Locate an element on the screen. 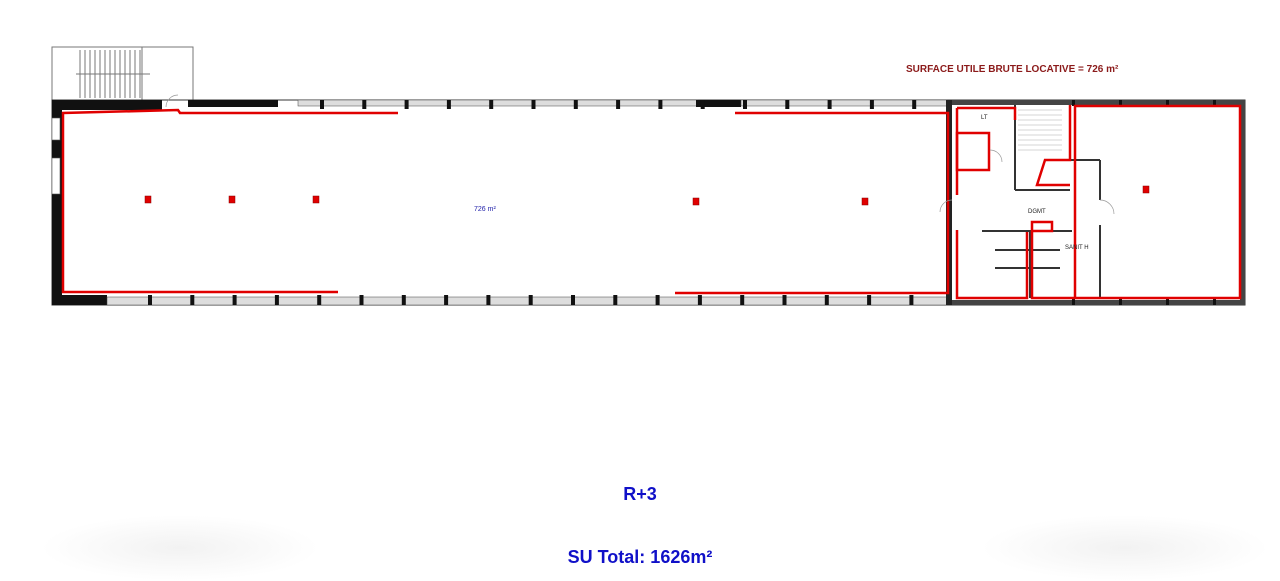 The image size is (1280, 581). interior-walls is located at coordinates (1041, 201).